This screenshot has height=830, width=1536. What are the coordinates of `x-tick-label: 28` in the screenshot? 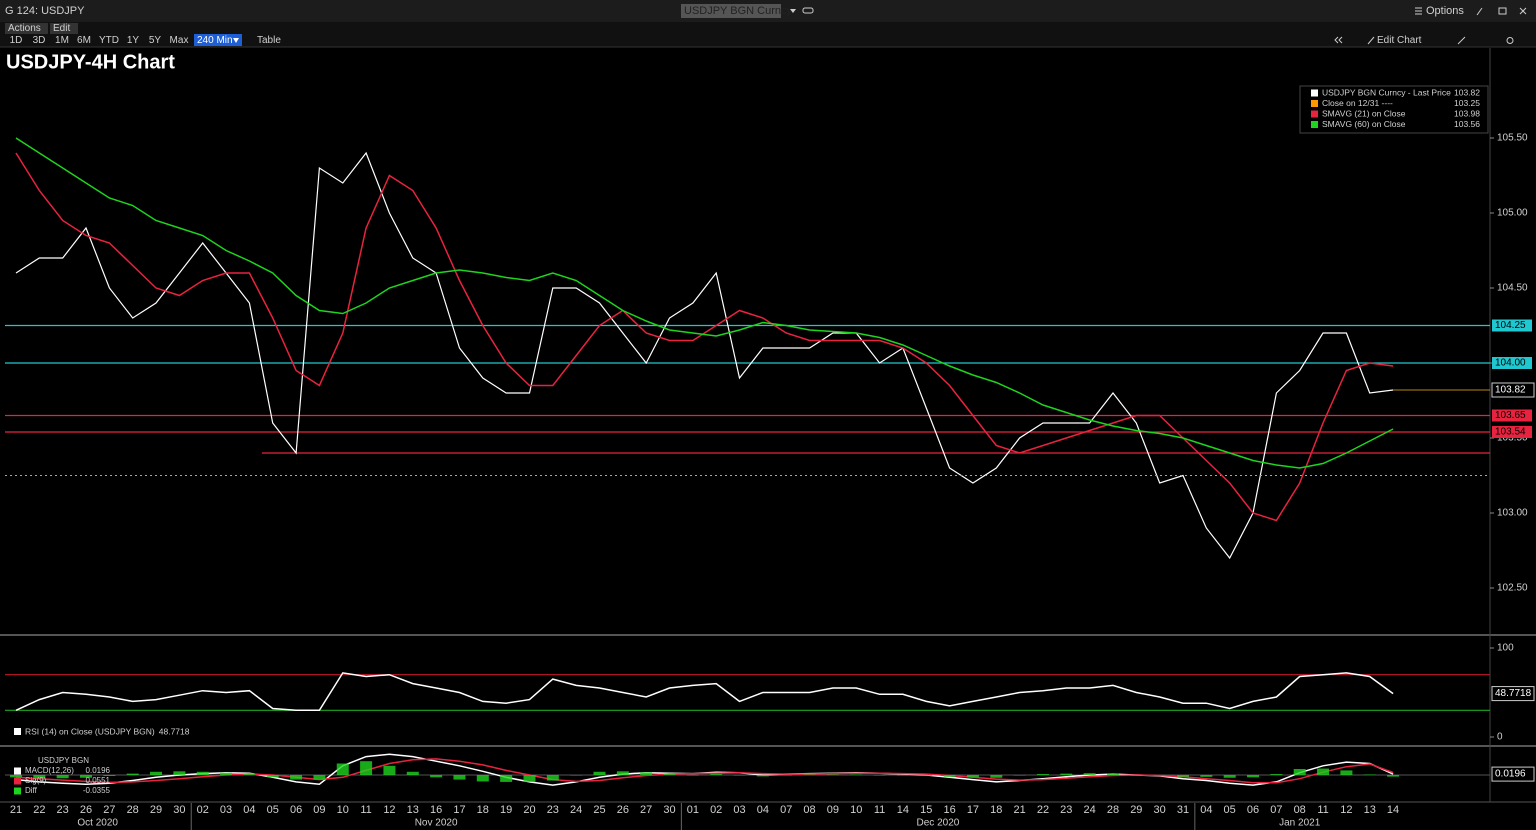 It's located at (1113, 810).